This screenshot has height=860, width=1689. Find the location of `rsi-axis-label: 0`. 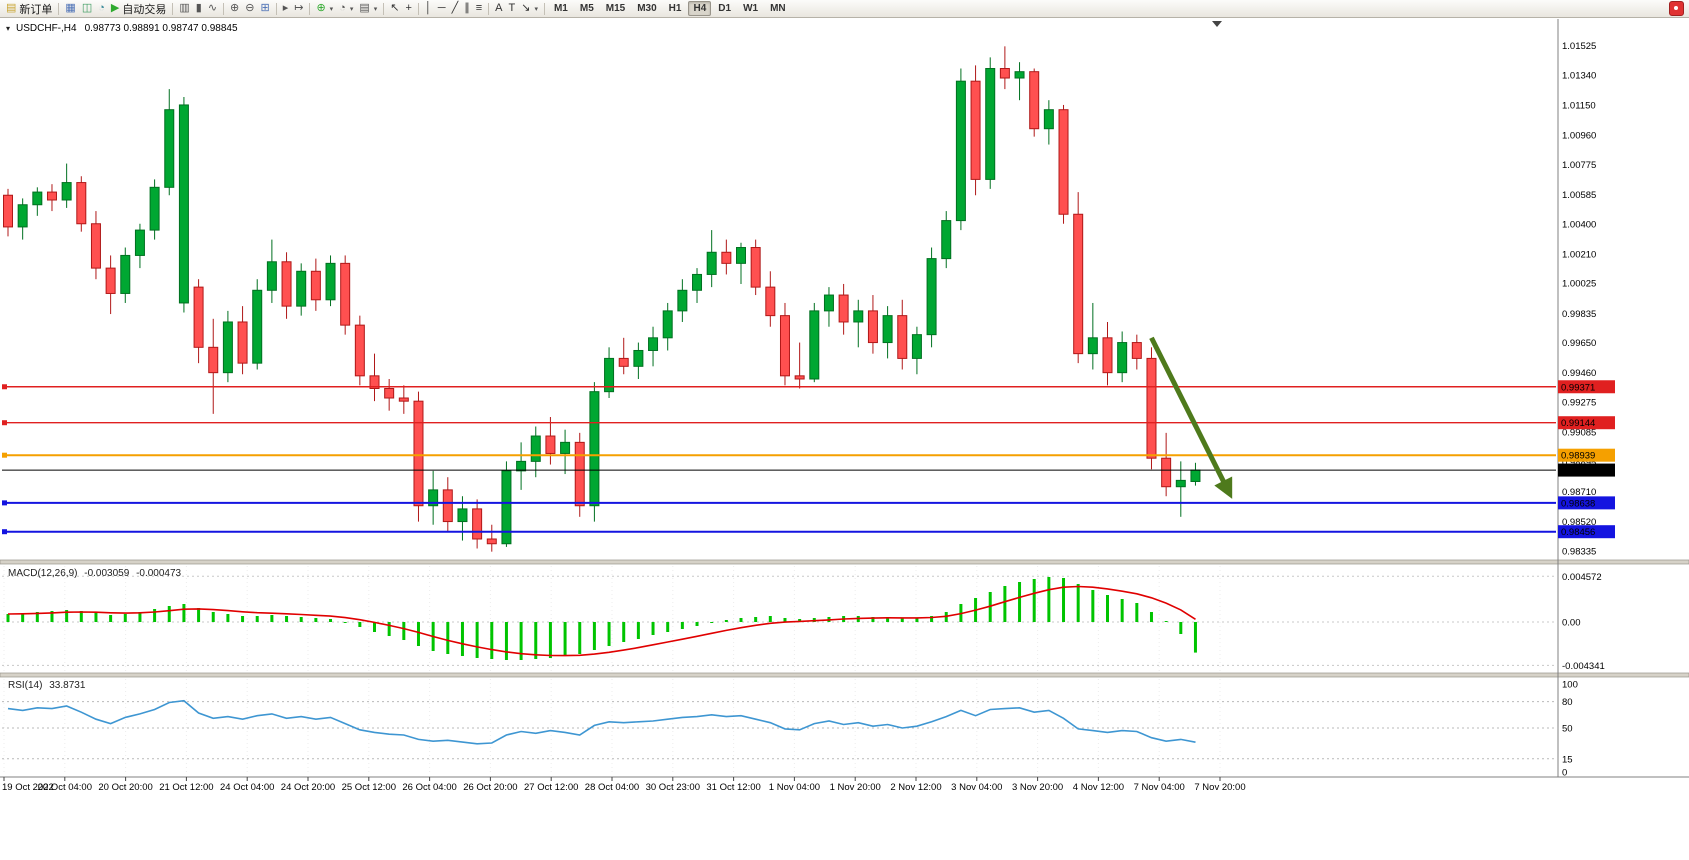

rsi-axis-label: 0 is located at coordinates (1564, 773).